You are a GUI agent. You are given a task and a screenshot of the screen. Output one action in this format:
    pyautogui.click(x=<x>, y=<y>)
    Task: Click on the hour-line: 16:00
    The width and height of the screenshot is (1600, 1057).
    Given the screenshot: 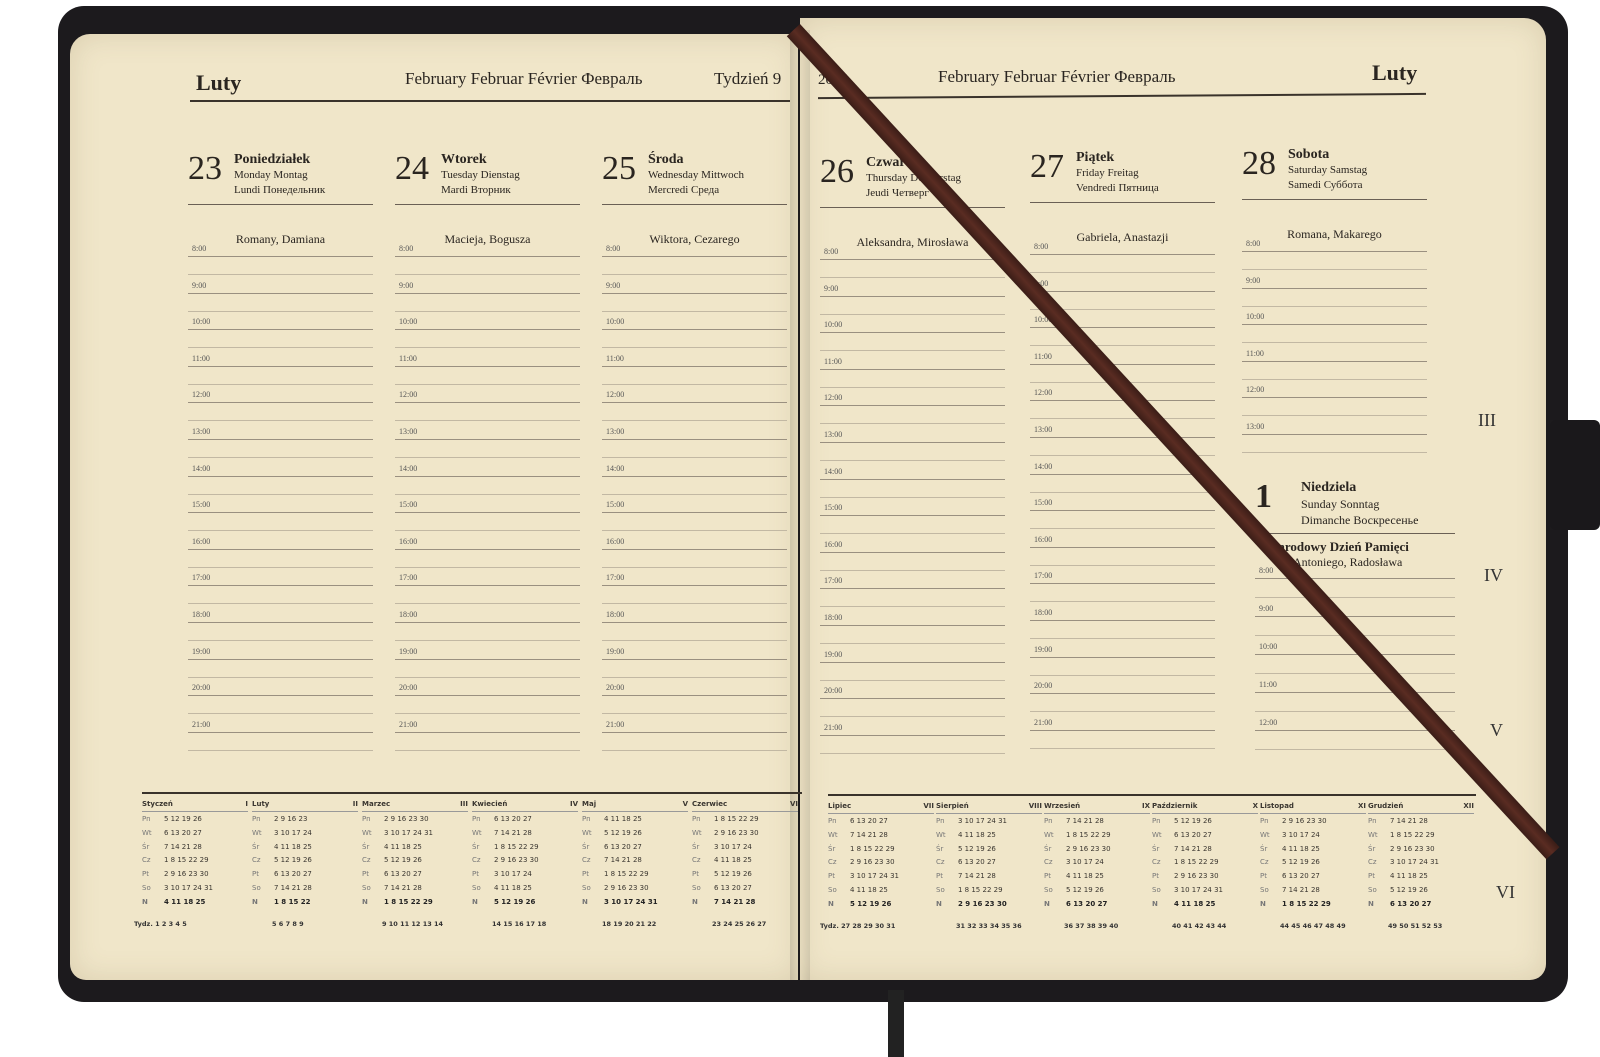 What is the action you would take?
    pyautogui.click(x=280, y=543)
    